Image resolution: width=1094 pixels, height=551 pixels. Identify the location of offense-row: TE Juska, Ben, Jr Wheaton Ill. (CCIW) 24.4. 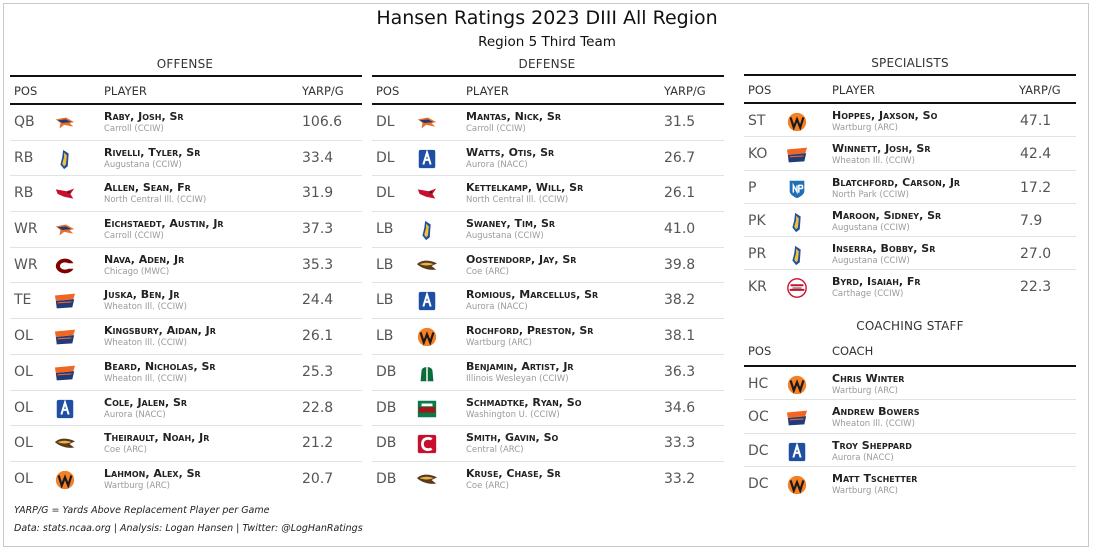
(186, 301).